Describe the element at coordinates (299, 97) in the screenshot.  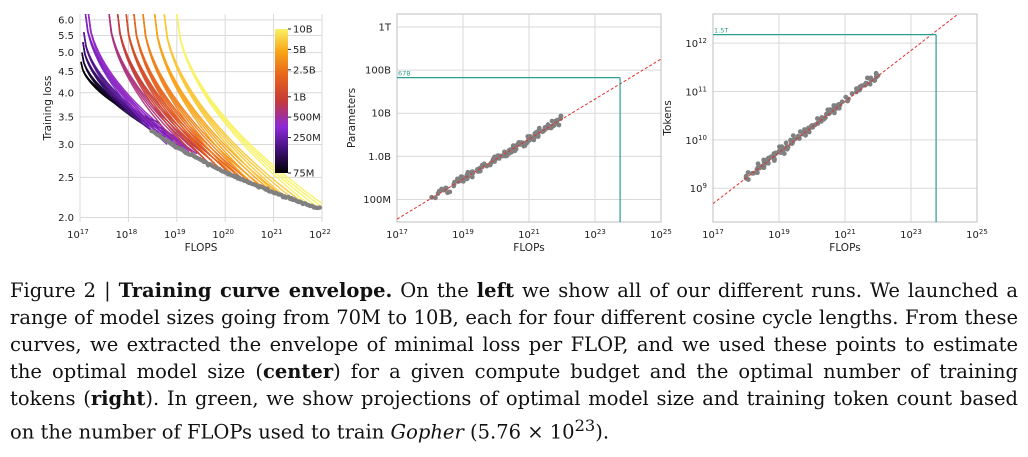
I see `colorbar-label-1B: 1B` at that location.